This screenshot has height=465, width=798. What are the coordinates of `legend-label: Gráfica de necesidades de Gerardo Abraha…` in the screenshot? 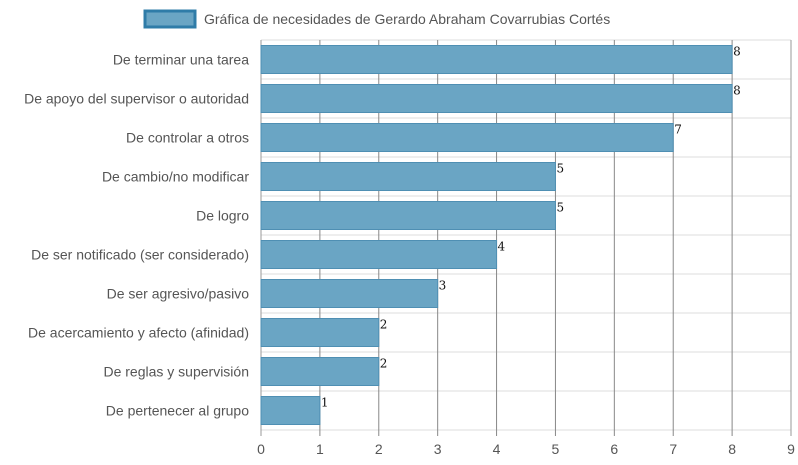 It's located at (407, 19).